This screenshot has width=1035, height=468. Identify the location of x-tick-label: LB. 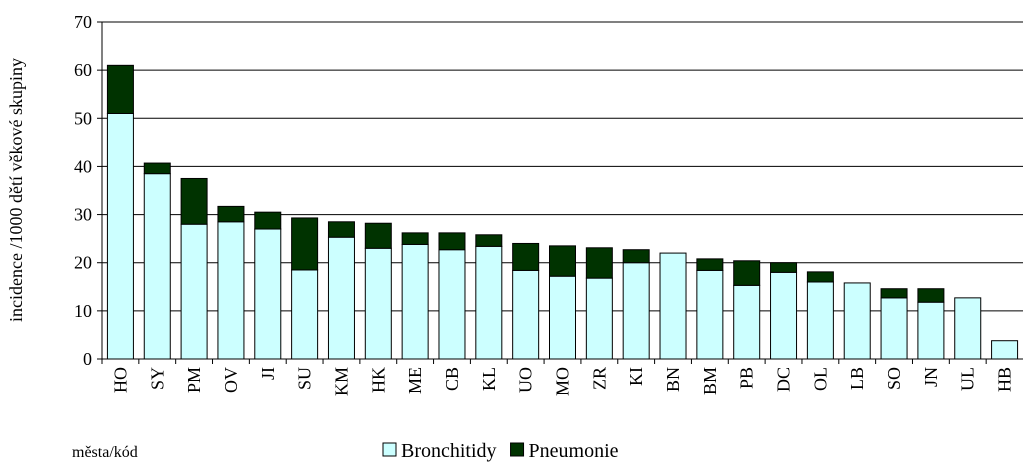
(857, 378).